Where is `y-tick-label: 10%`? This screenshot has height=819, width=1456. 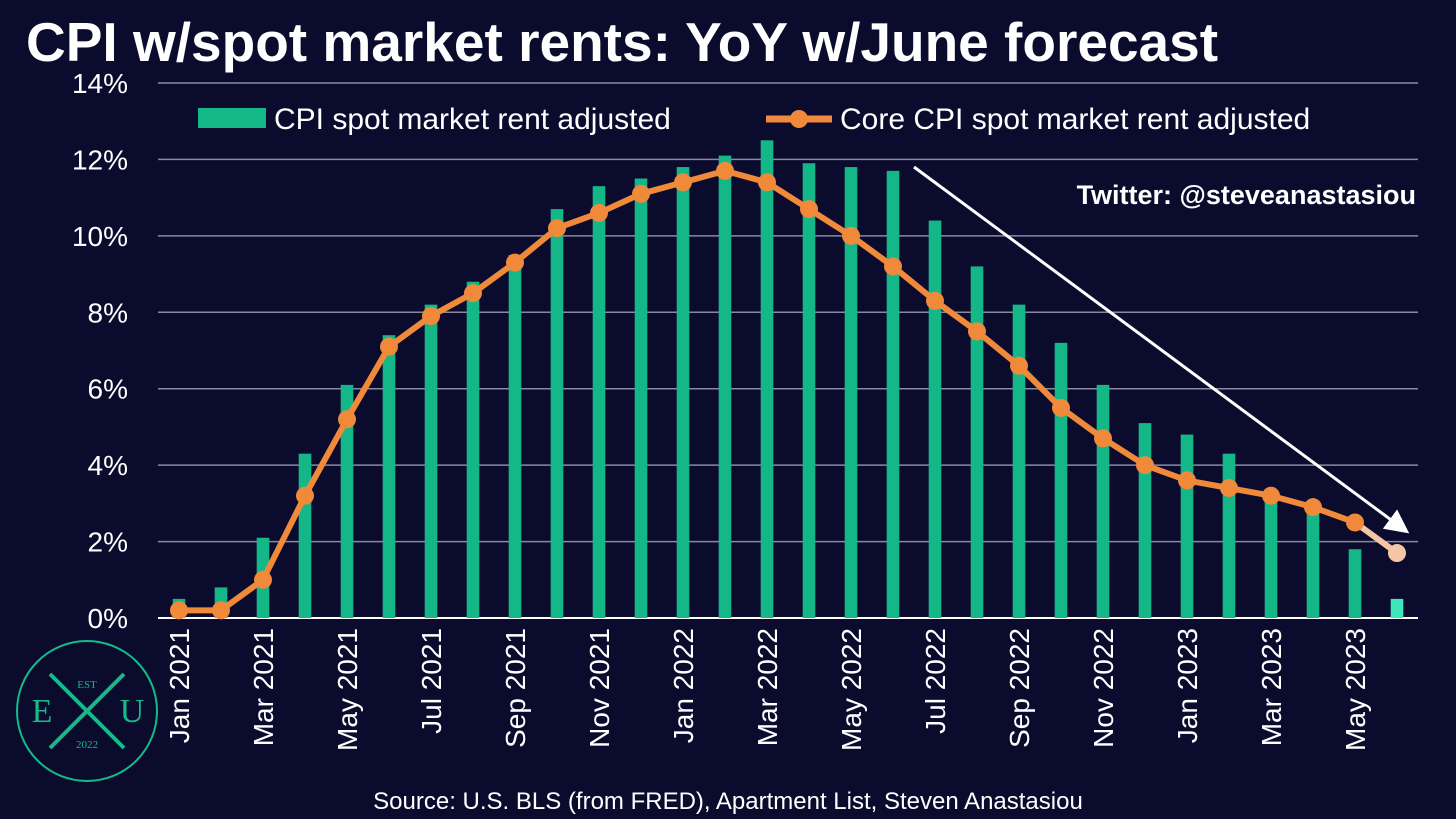
y-tick-label: 10% is located at coordinates (100, 236).